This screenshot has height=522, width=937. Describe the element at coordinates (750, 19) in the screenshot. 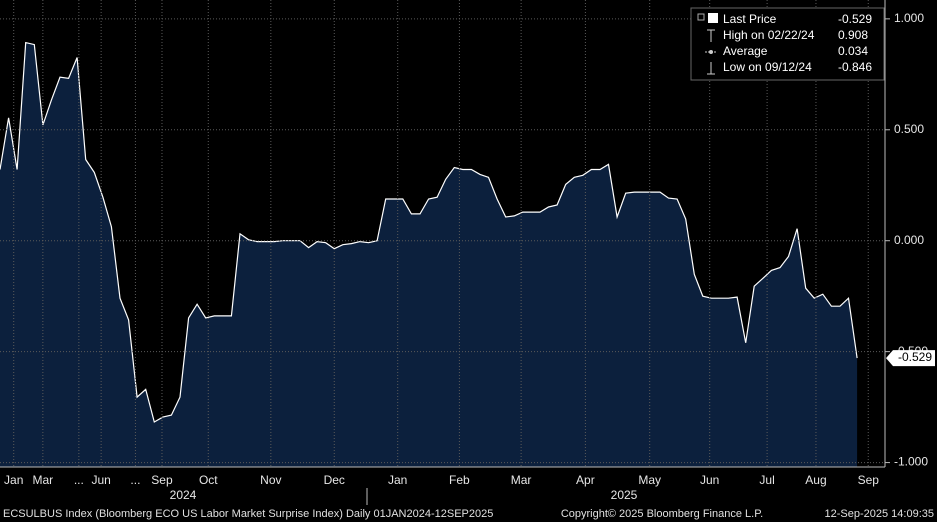

I see `legend-label: Last Price` at that location.